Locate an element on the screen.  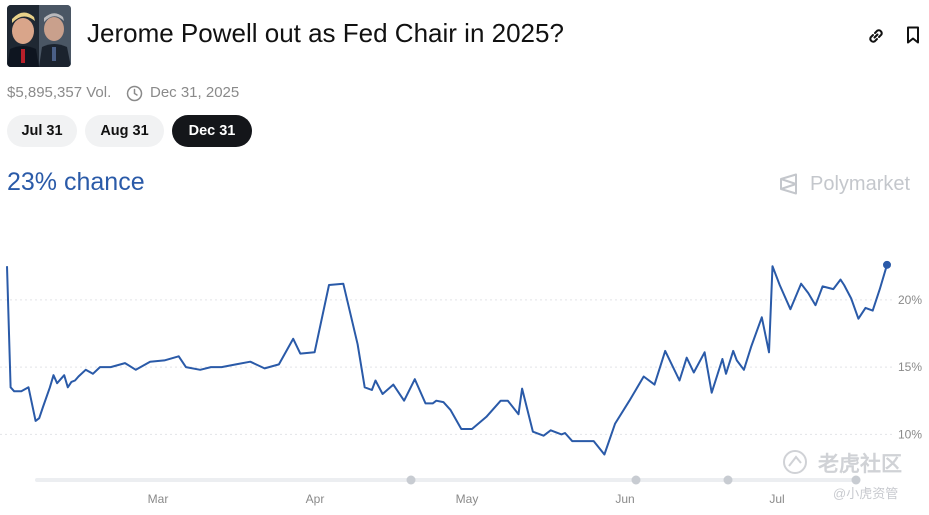
polymarket-brand: Polymarket is located at coordinates (843, 184).